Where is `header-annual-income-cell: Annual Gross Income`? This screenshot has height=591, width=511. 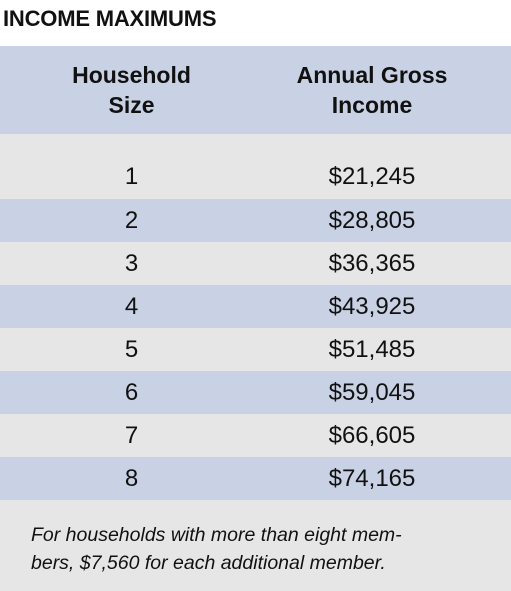
header-annual-income-cell: Annual Gross Income is located at coordinates (387, 90).